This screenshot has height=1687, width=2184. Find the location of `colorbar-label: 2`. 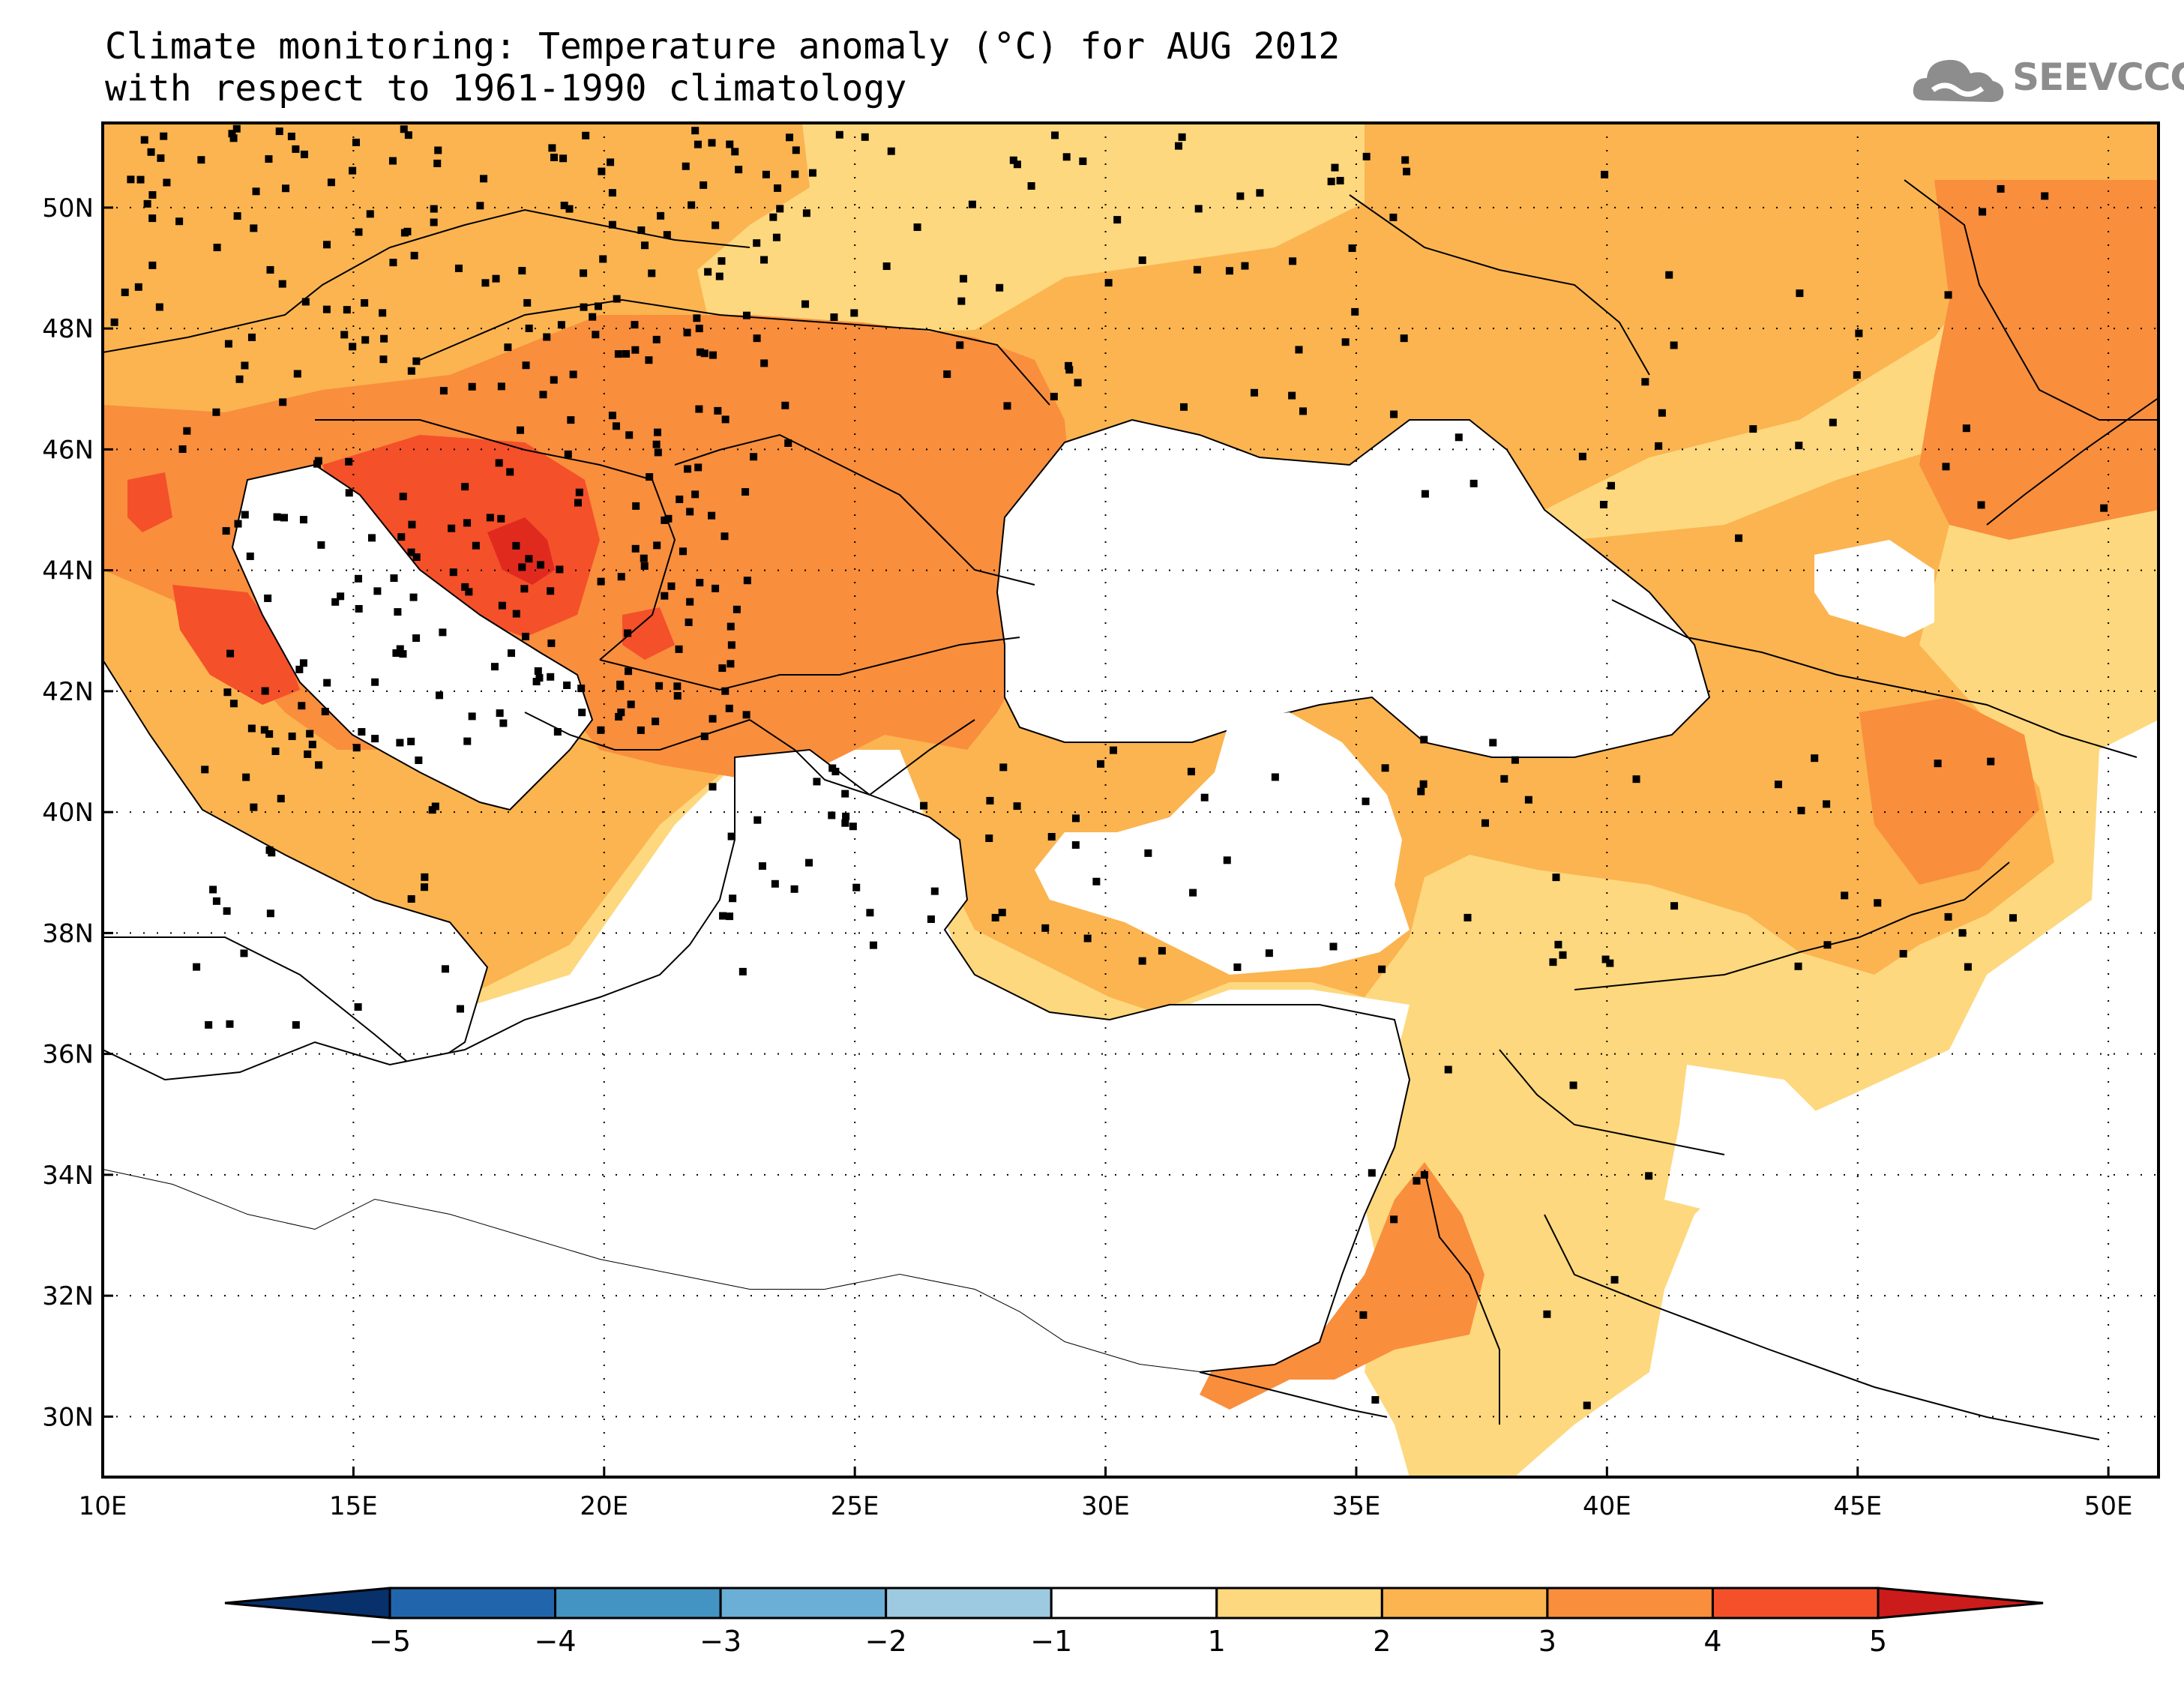

colorbar-label: 2 is located at coordinates (1382, 1641).